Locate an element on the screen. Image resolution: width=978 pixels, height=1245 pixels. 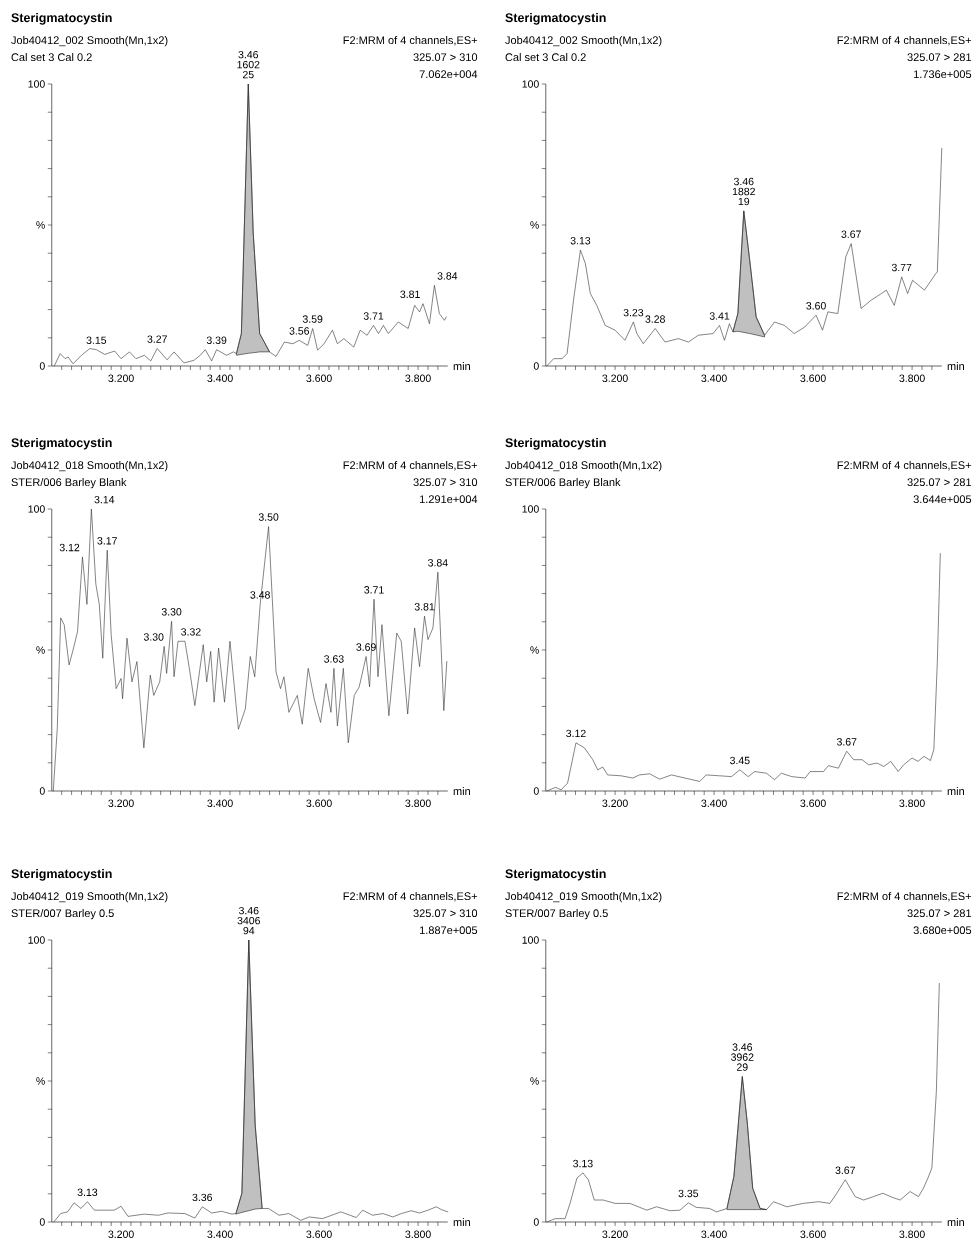
text: STER/007 Barley 0.5 is located at coordinates (556, 914).